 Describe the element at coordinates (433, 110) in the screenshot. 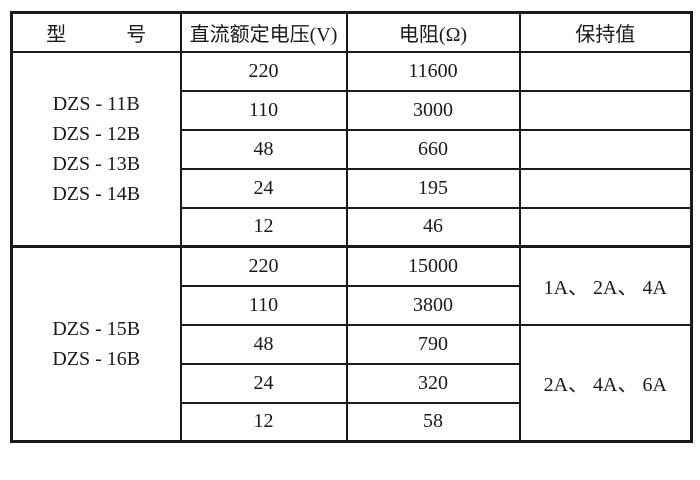

I see `resistance-cell: 3000` at that location.